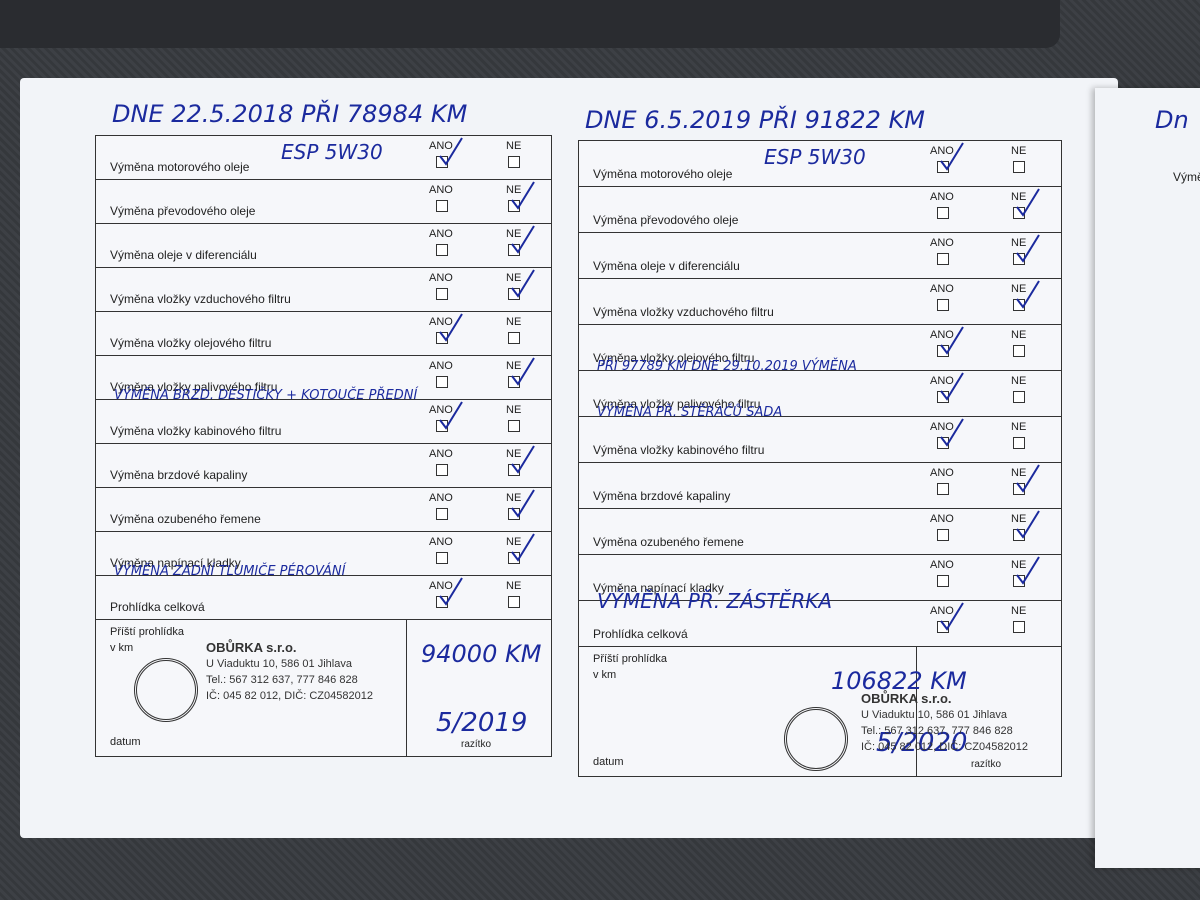  Describe the element at coordinates (230, 571) in the screenshot. I see `handwritten-note: VÝMĚNA ZADNÍ TLUMIČE PÉROVÁNÍ` at that location.